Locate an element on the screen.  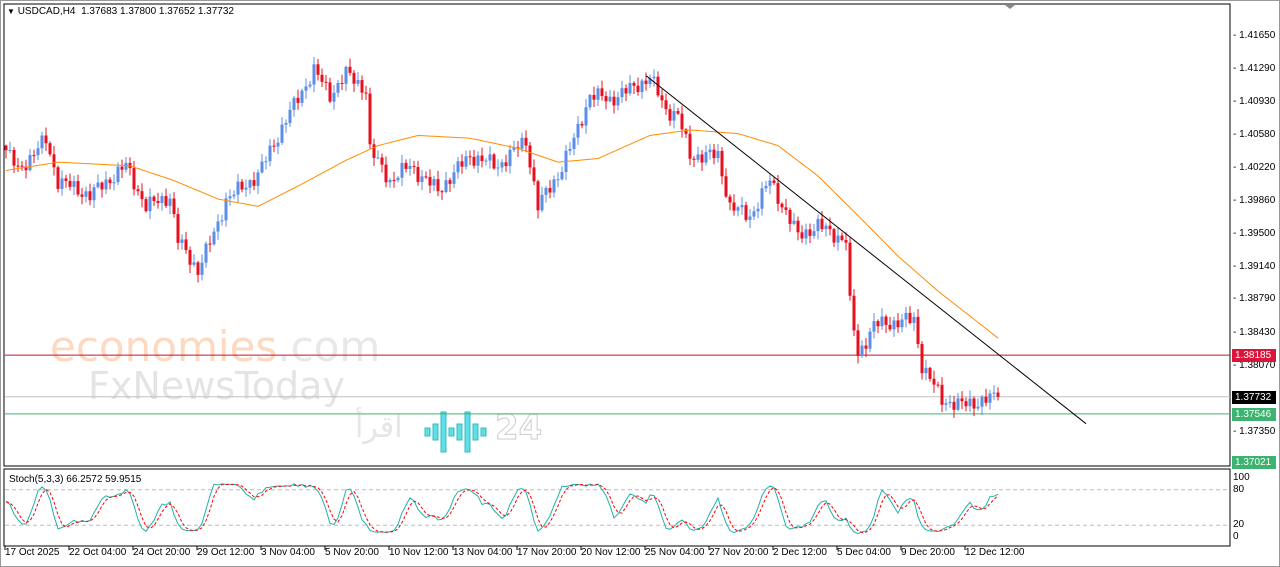
price-tick-label: - 1.38430 is located at coordinates (1254, 332).